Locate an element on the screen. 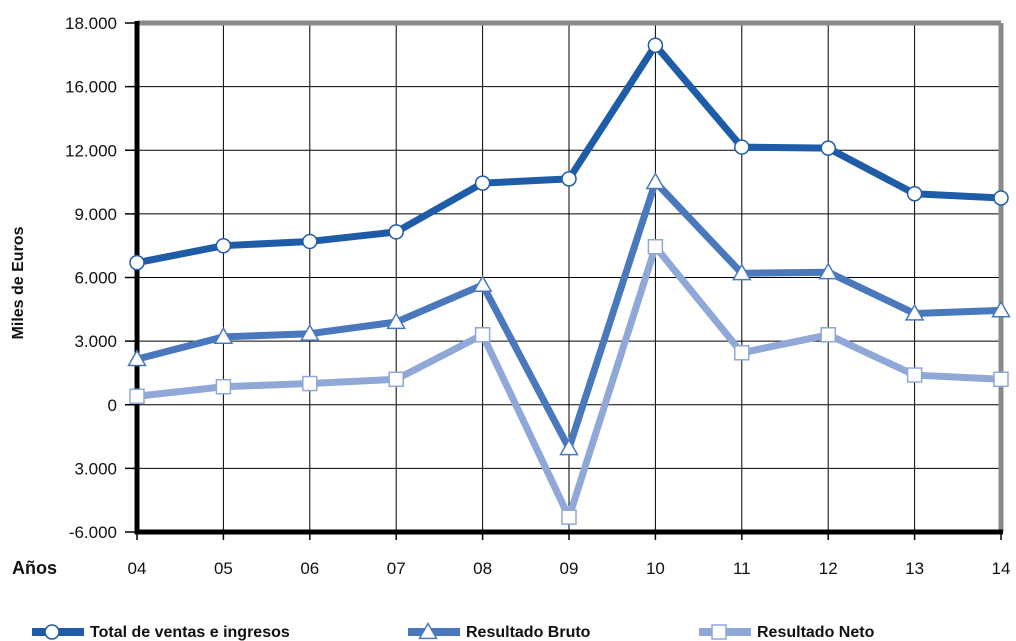 This screenshot has width=1016, height=641. y-axis-title: Miles de Euros is located at coordinates (18, 282).